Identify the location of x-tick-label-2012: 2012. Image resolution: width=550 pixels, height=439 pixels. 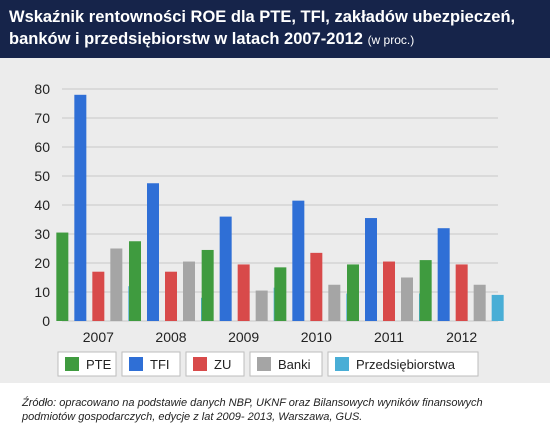
(461, 337).